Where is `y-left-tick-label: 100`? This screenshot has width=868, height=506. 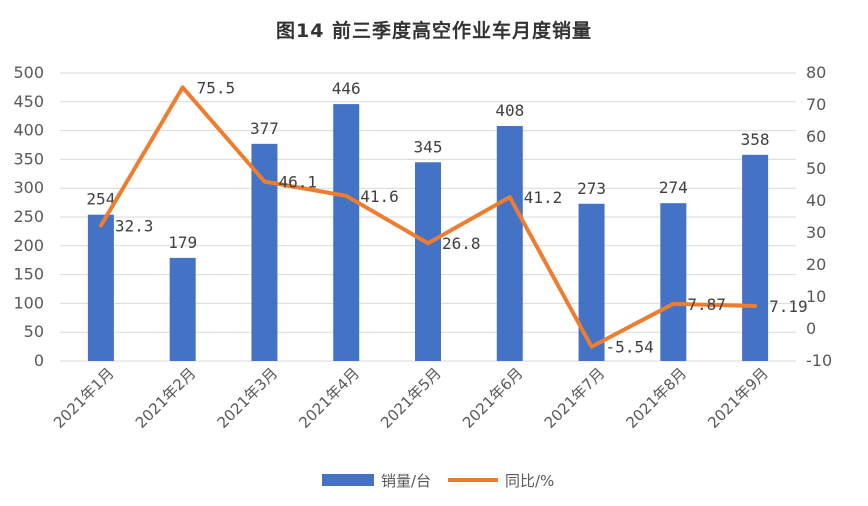
y-left-tick-label: 100 is located at coordinates (28, 302).